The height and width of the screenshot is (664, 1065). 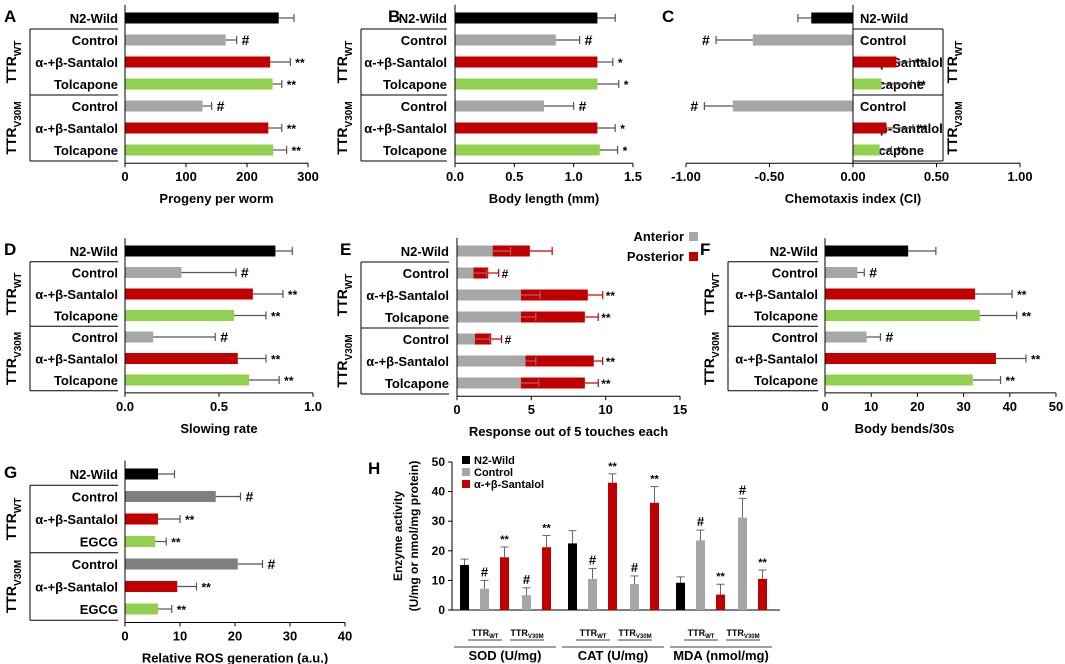 What do you see at coordinates (186, 176) in the screenshot?
I see `x-tick-label: 100` at bounding box center [186, 176].